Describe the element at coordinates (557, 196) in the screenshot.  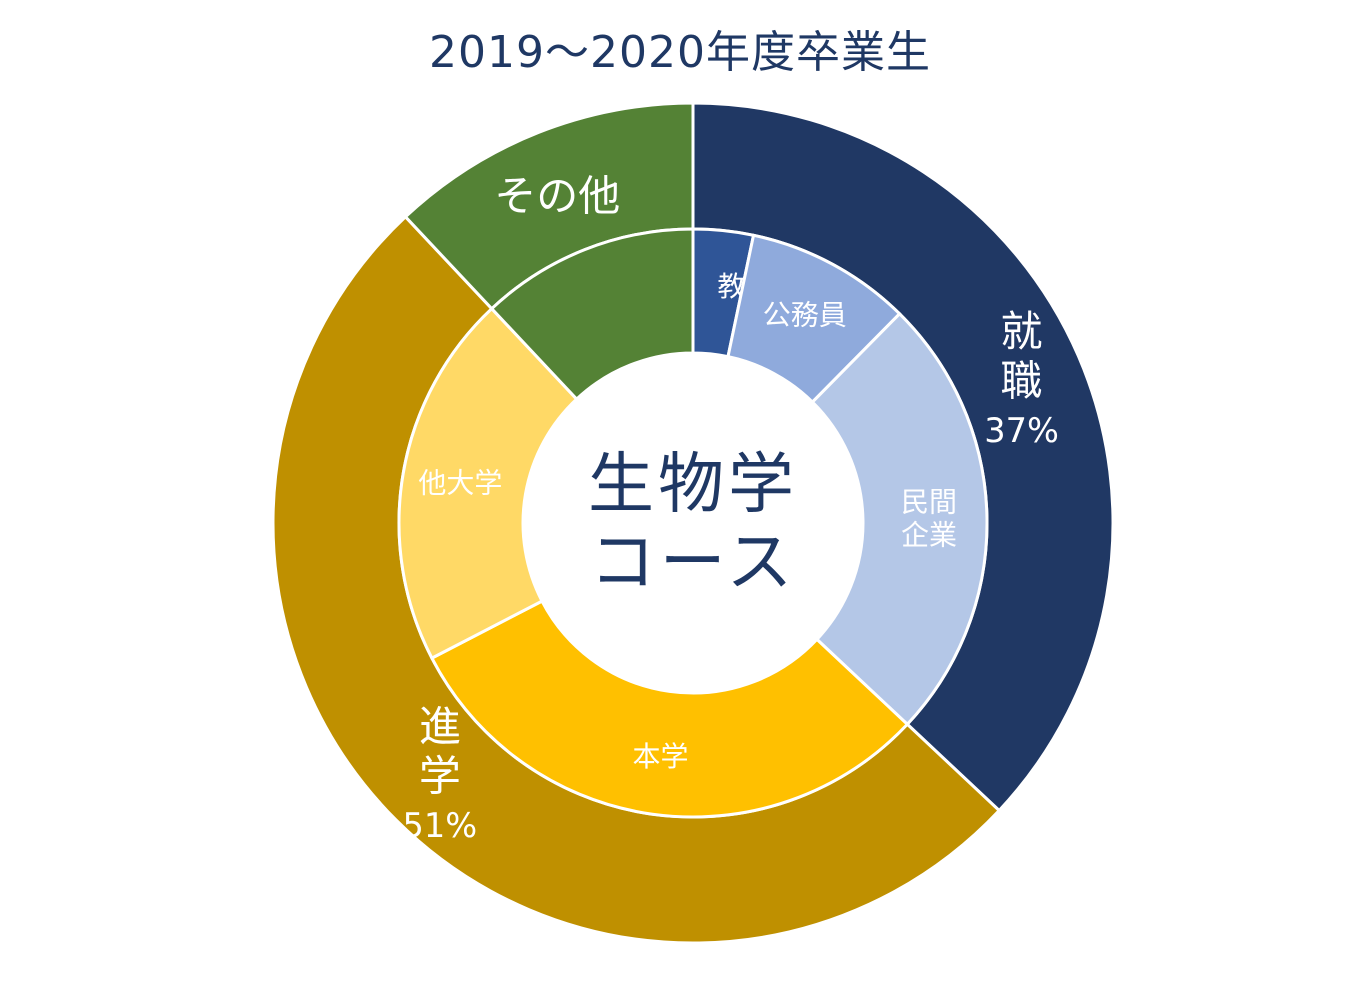
I see `outer-label-2-0: その他` at that location.